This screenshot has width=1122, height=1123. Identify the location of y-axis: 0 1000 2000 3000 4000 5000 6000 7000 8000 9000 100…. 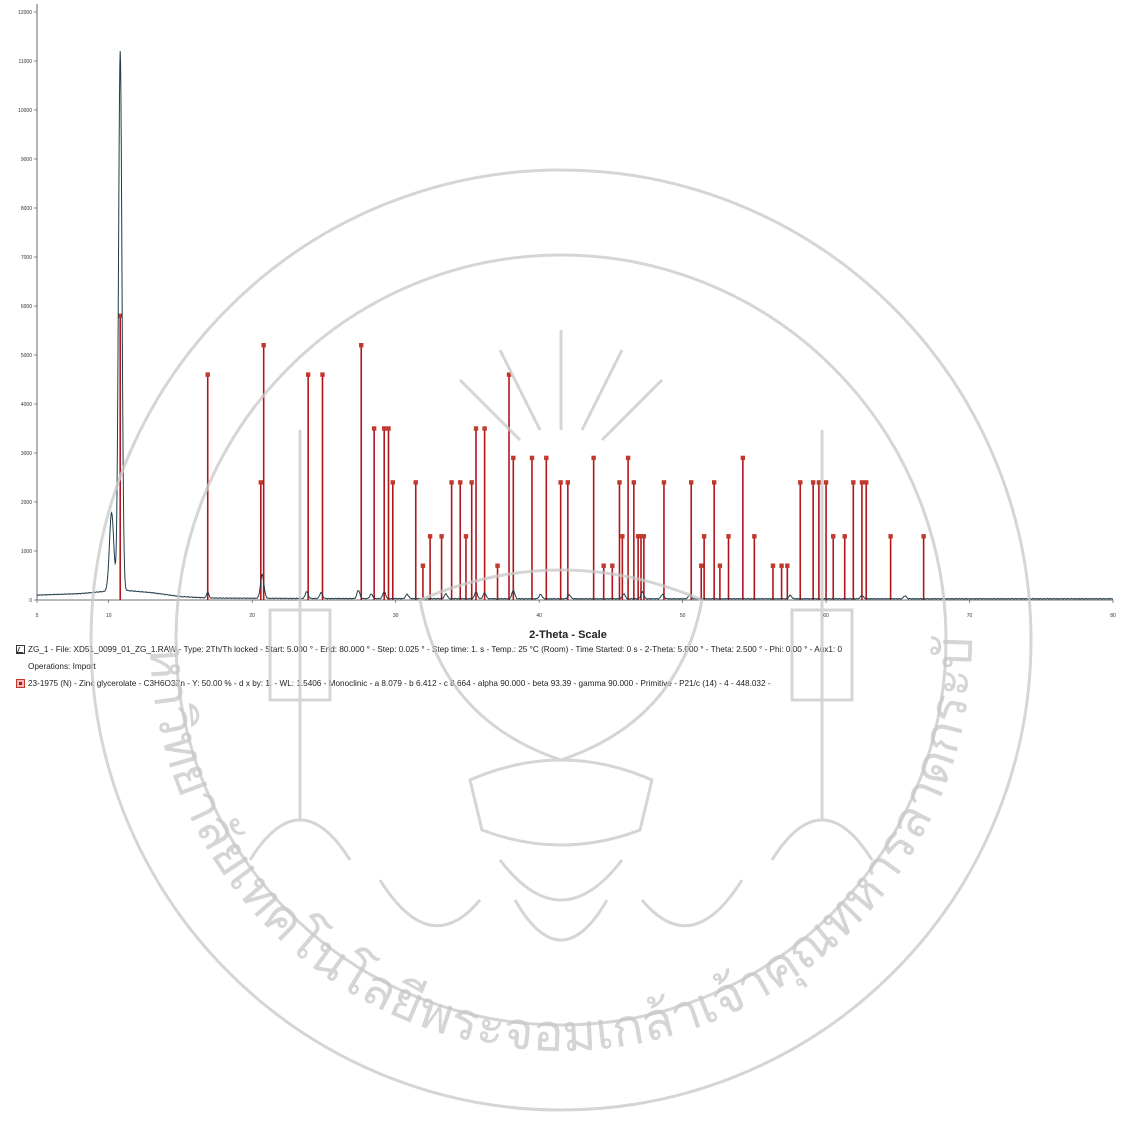
(28, 304).